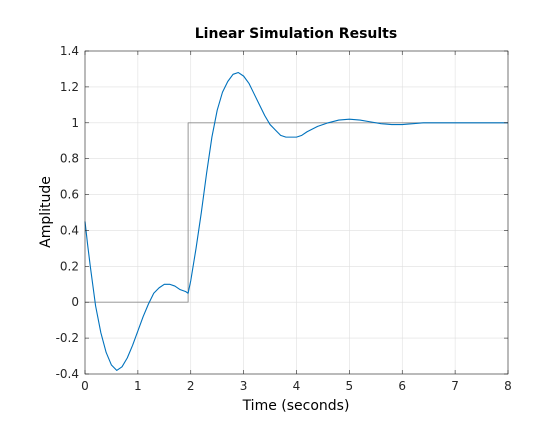 This screenshot has height=424, width=560. What do you see at coordinates (455, 386) in the screenshot?
I see `x-tick-label: 7` at bounding box center [455, 386].